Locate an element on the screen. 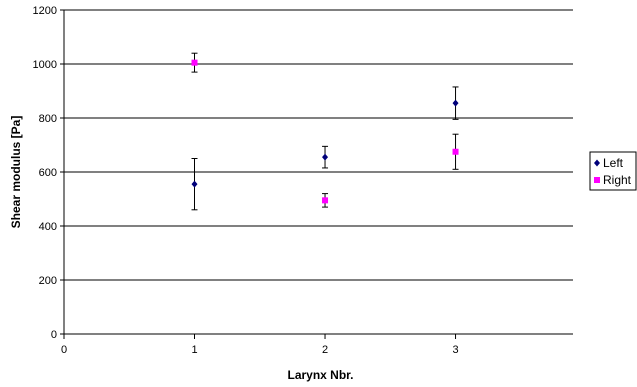  y-tick-label-400: 400 is located at coordinates (48, 227).